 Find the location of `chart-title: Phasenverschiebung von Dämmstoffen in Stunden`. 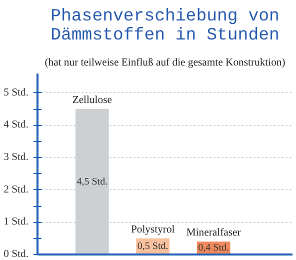

chart-title: Phasenverschiebung von Dämmstoffen in Stunden is located at coordinates (165, 27).